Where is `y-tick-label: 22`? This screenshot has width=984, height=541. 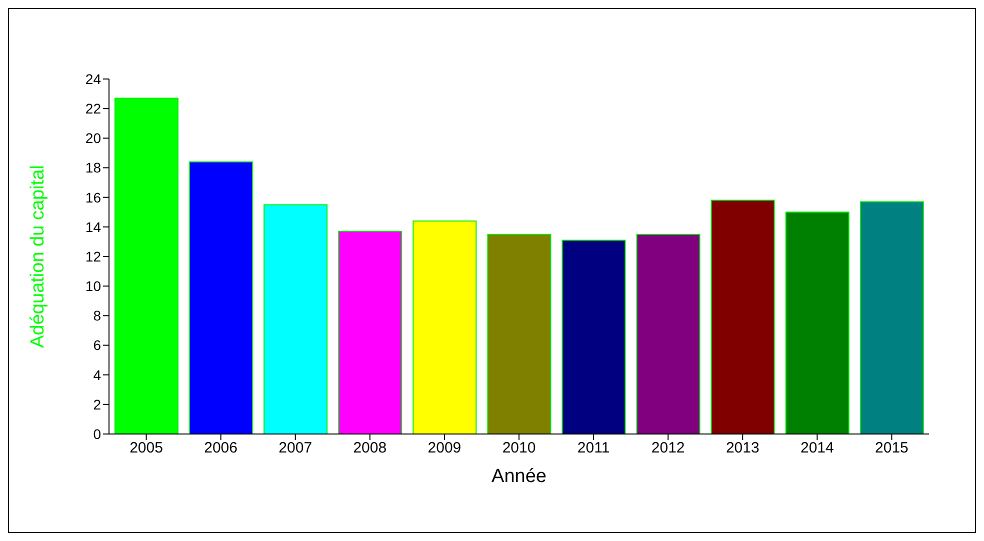 y-tick-label: 22 is located at coordinates (93, 108).